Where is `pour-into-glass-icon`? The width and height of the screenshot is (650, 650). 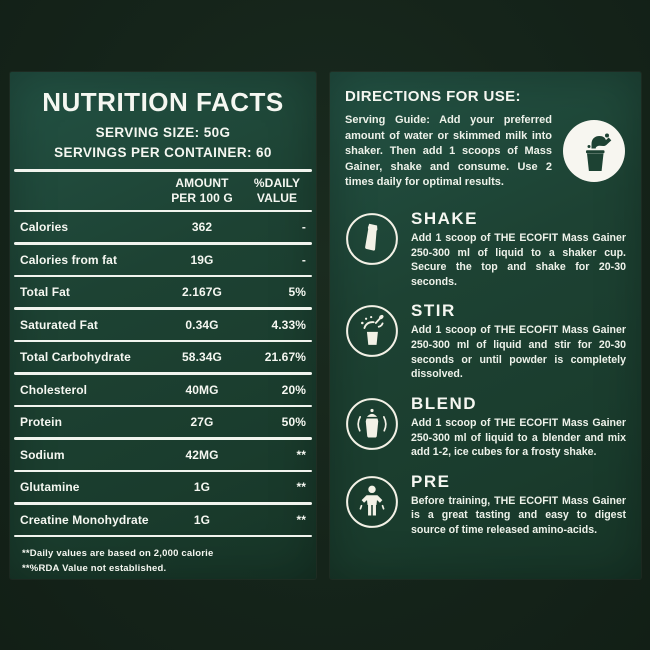
pour-into-glass-icon is located at coordinates (594, 151).